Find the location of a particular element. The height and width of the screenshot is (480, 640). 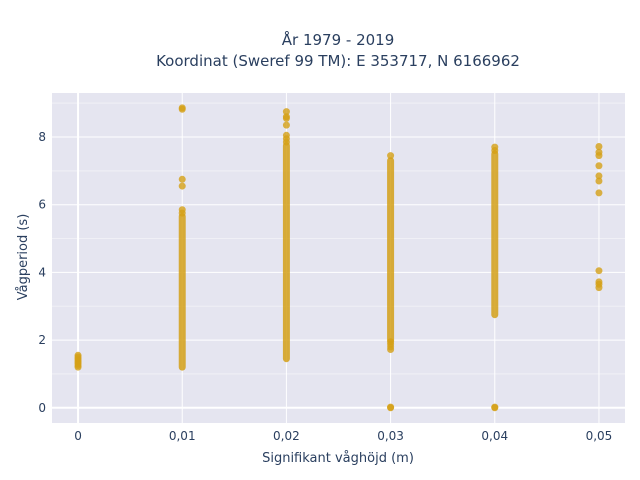

x-tick-label: 0 is located at coordinates (78, 436).